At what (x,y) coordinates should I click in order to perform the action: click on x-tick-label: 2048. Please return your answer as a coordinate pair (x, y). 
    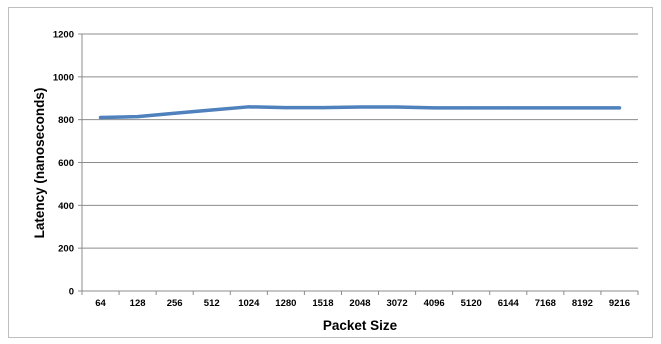
    Looking at the image, I should click on (359, 303).